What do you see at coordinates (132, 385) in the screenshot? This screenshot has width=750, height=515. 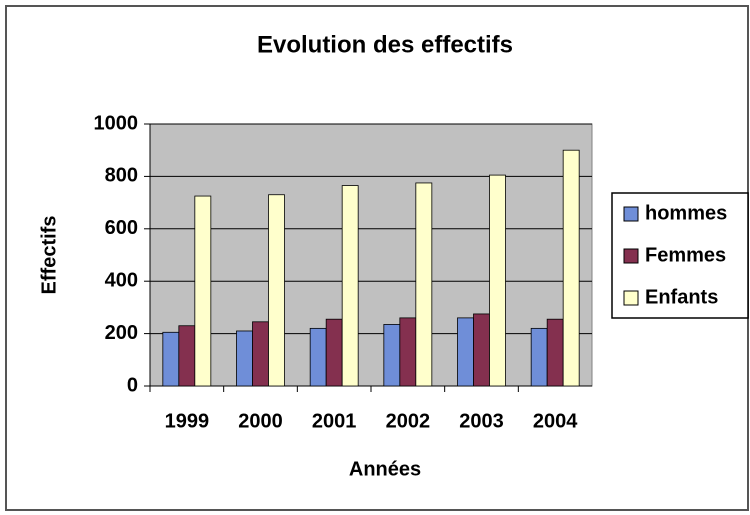 I see `y-tick-label: 0` at bounding box center [132, 385].